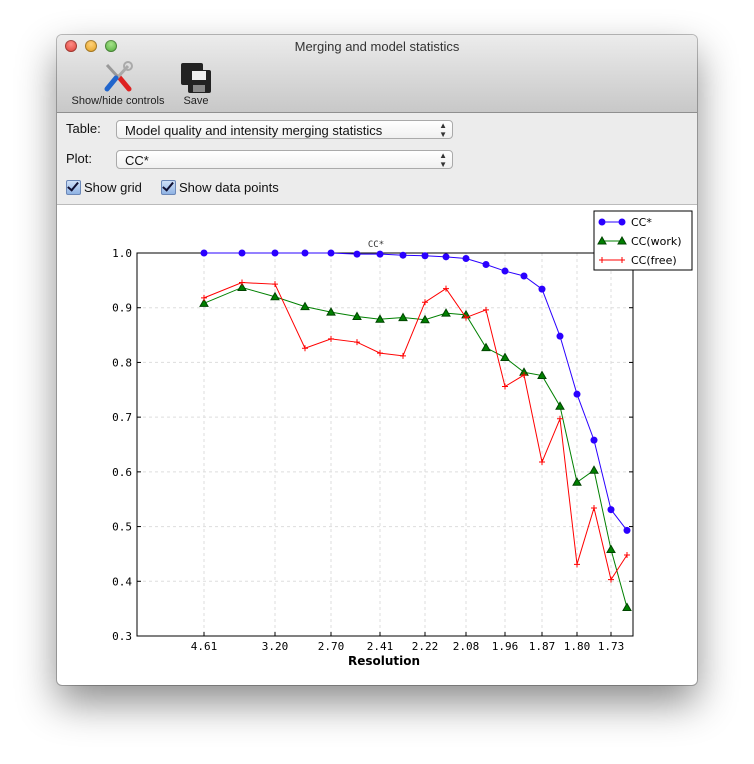  What do you see at coordinates (137, 160) in the screenshot?
I see `plot-select-value: CC*` at bounding box center [137, 160].